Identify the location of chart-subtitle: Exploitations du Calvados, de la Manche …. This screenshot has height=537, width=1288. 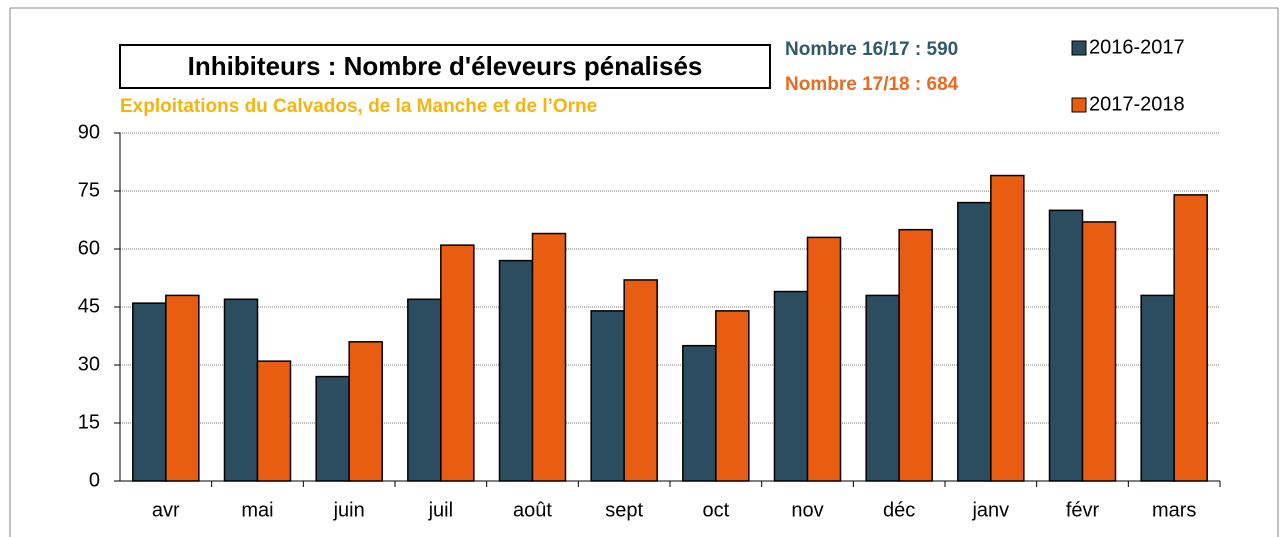
(358, 106).